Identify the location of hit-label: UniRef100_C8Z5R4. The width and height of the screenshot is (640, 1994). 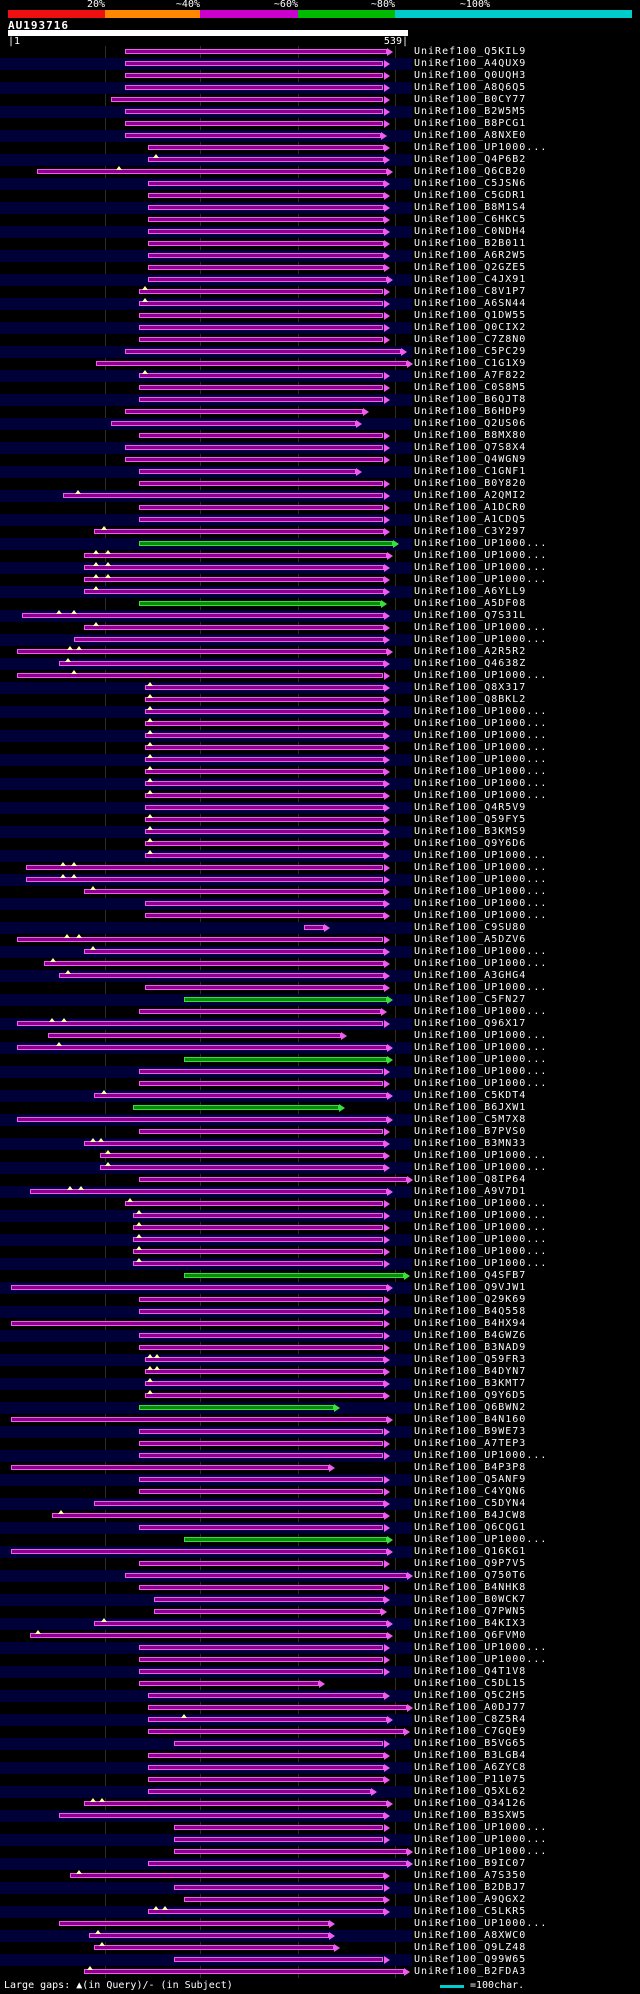
(470, 1719).